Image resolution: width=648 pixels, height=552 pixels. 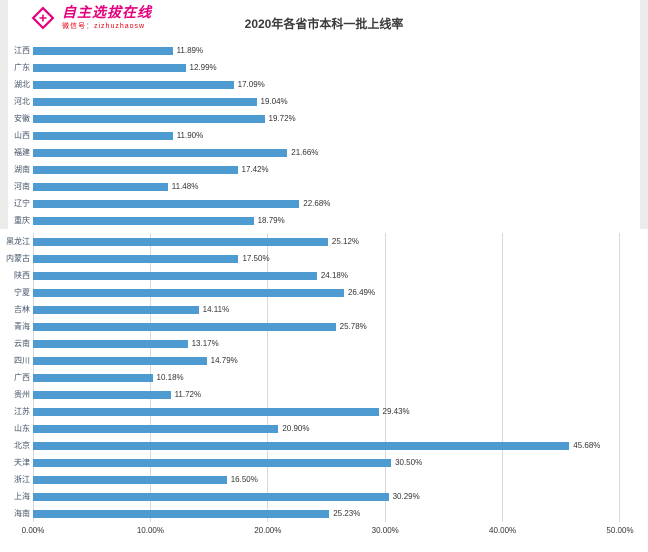 I want to click on value-label: 30.29%, so click(x=406, y=496).